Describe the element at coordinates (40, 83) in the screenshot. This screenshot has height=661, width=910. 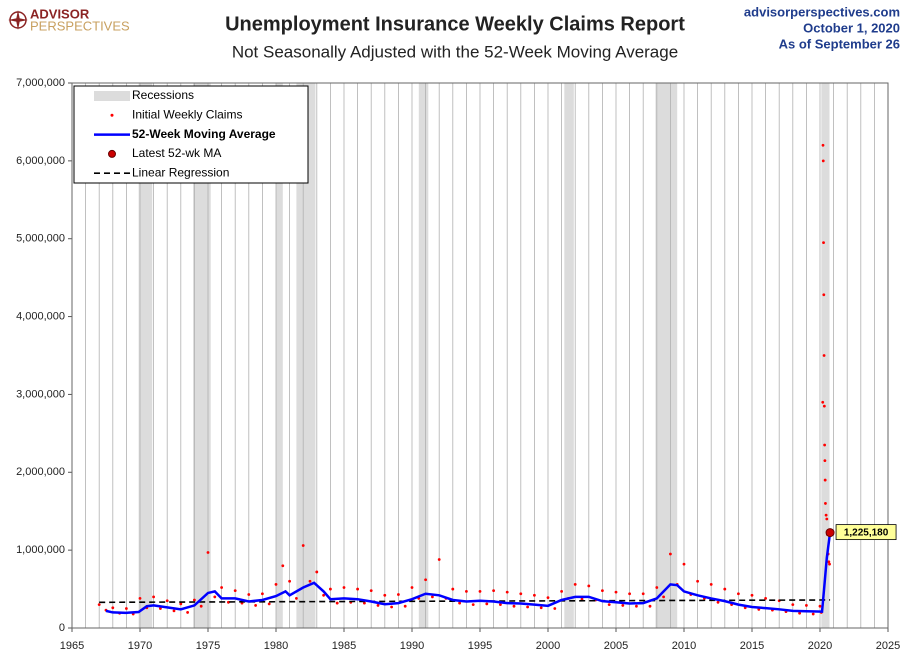
I see `y-tick-label: 7,000,000` at that location.